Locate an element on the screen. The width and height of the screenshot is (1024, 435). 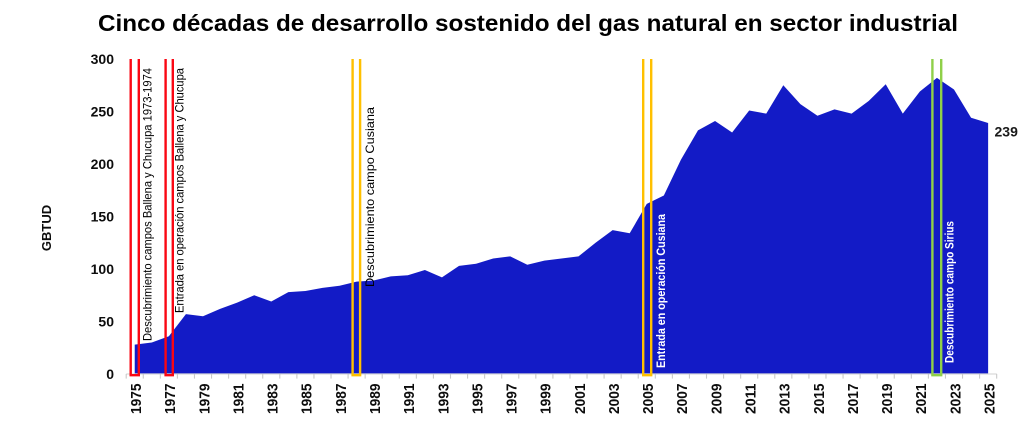
svg-text: Descubrimiento campo Cusiana is located at coordinates (370, 197).